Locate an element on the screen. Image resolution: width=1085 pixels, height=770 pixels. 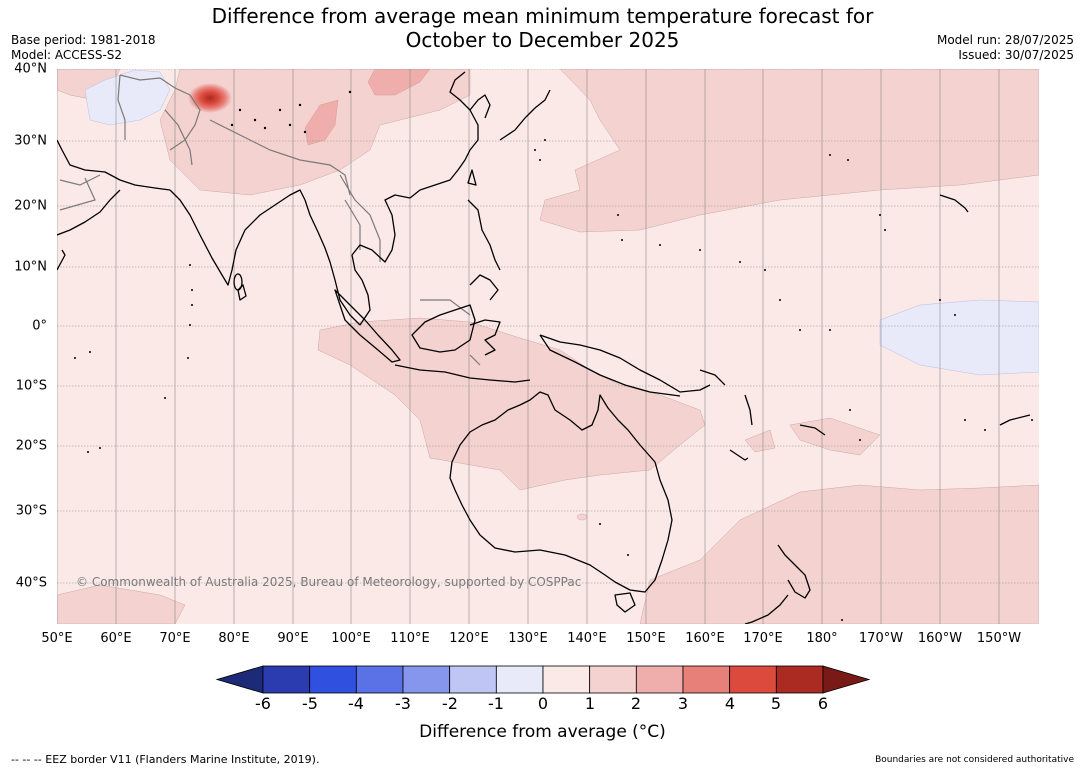
anomaly-hotspot is located at coordinates (210, 98).